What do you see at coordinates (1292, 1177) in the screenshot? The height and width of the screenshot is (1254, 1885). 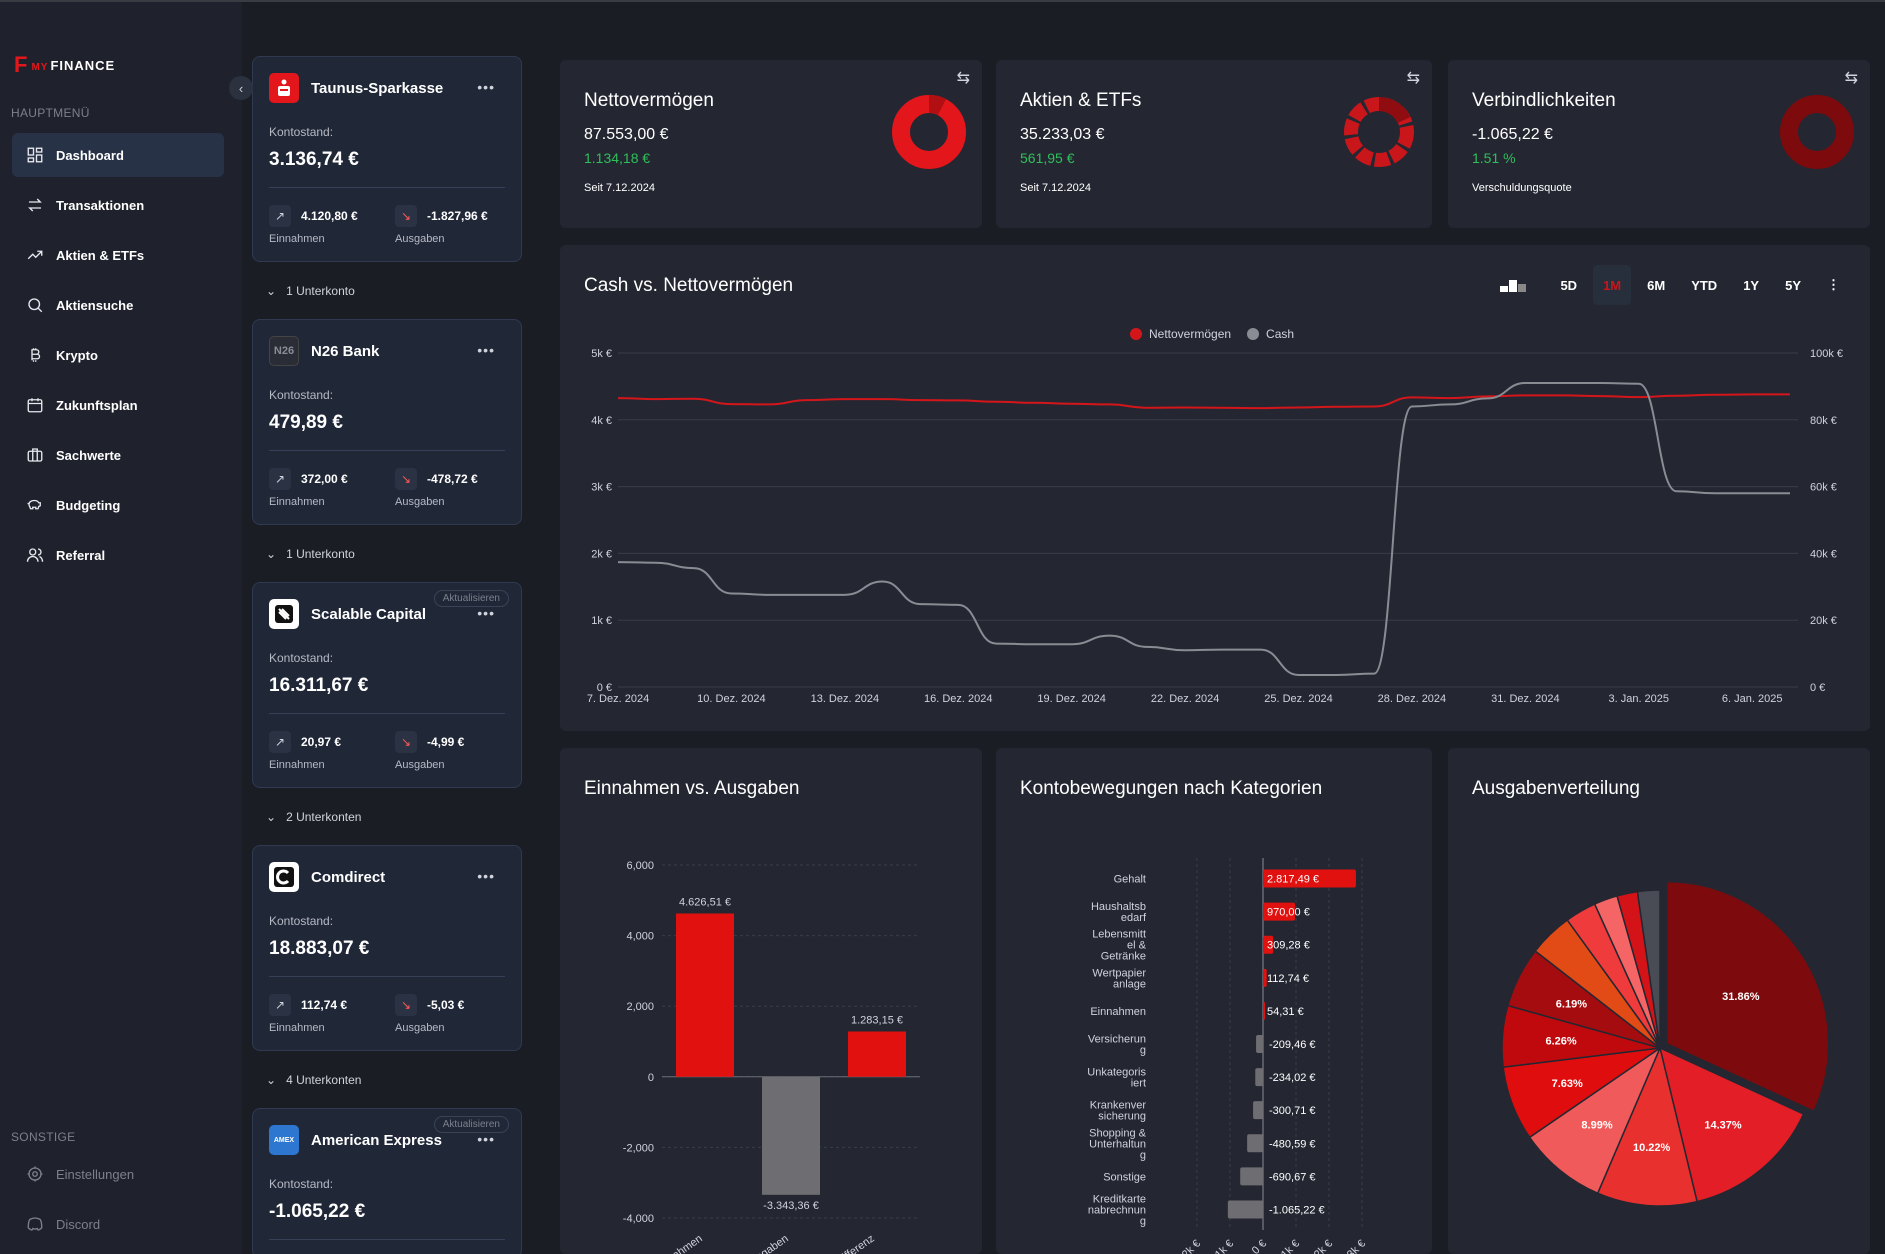 I see `data-label: -690,67 €` at bounding box center [1292, 1177].